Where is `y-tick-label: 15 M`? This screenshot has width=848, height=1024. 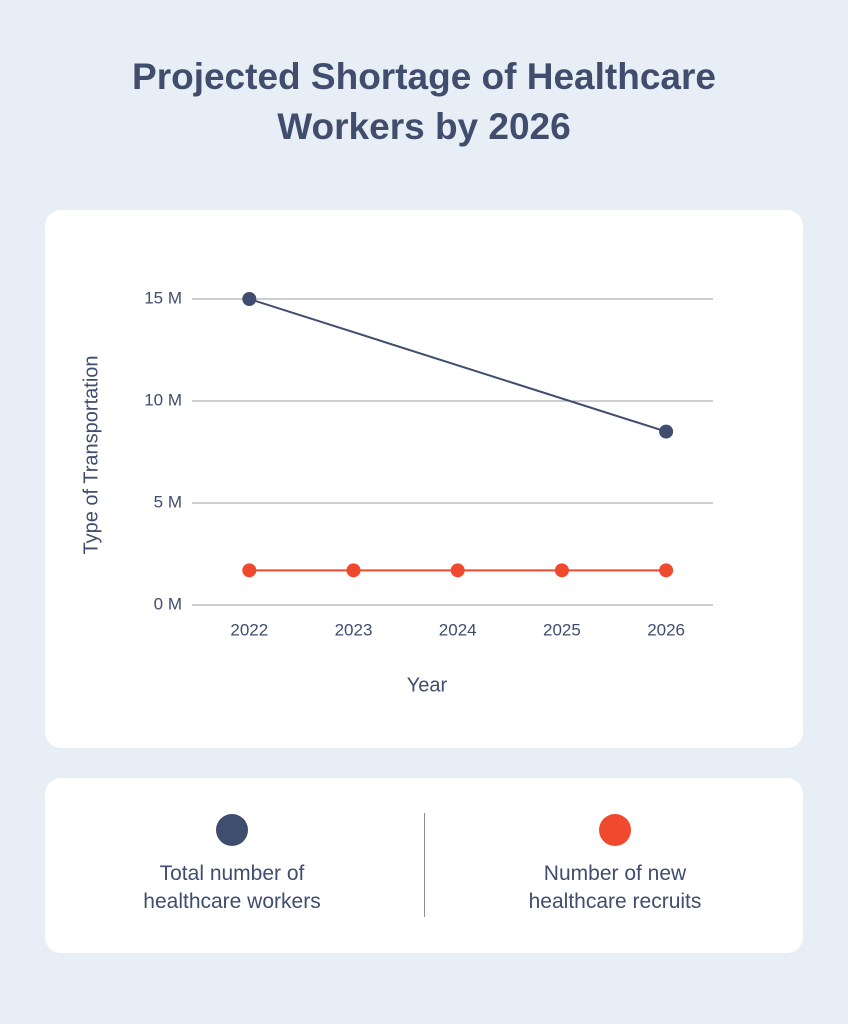
y-tick-label: 15 M is located at coordinates (163, 297).